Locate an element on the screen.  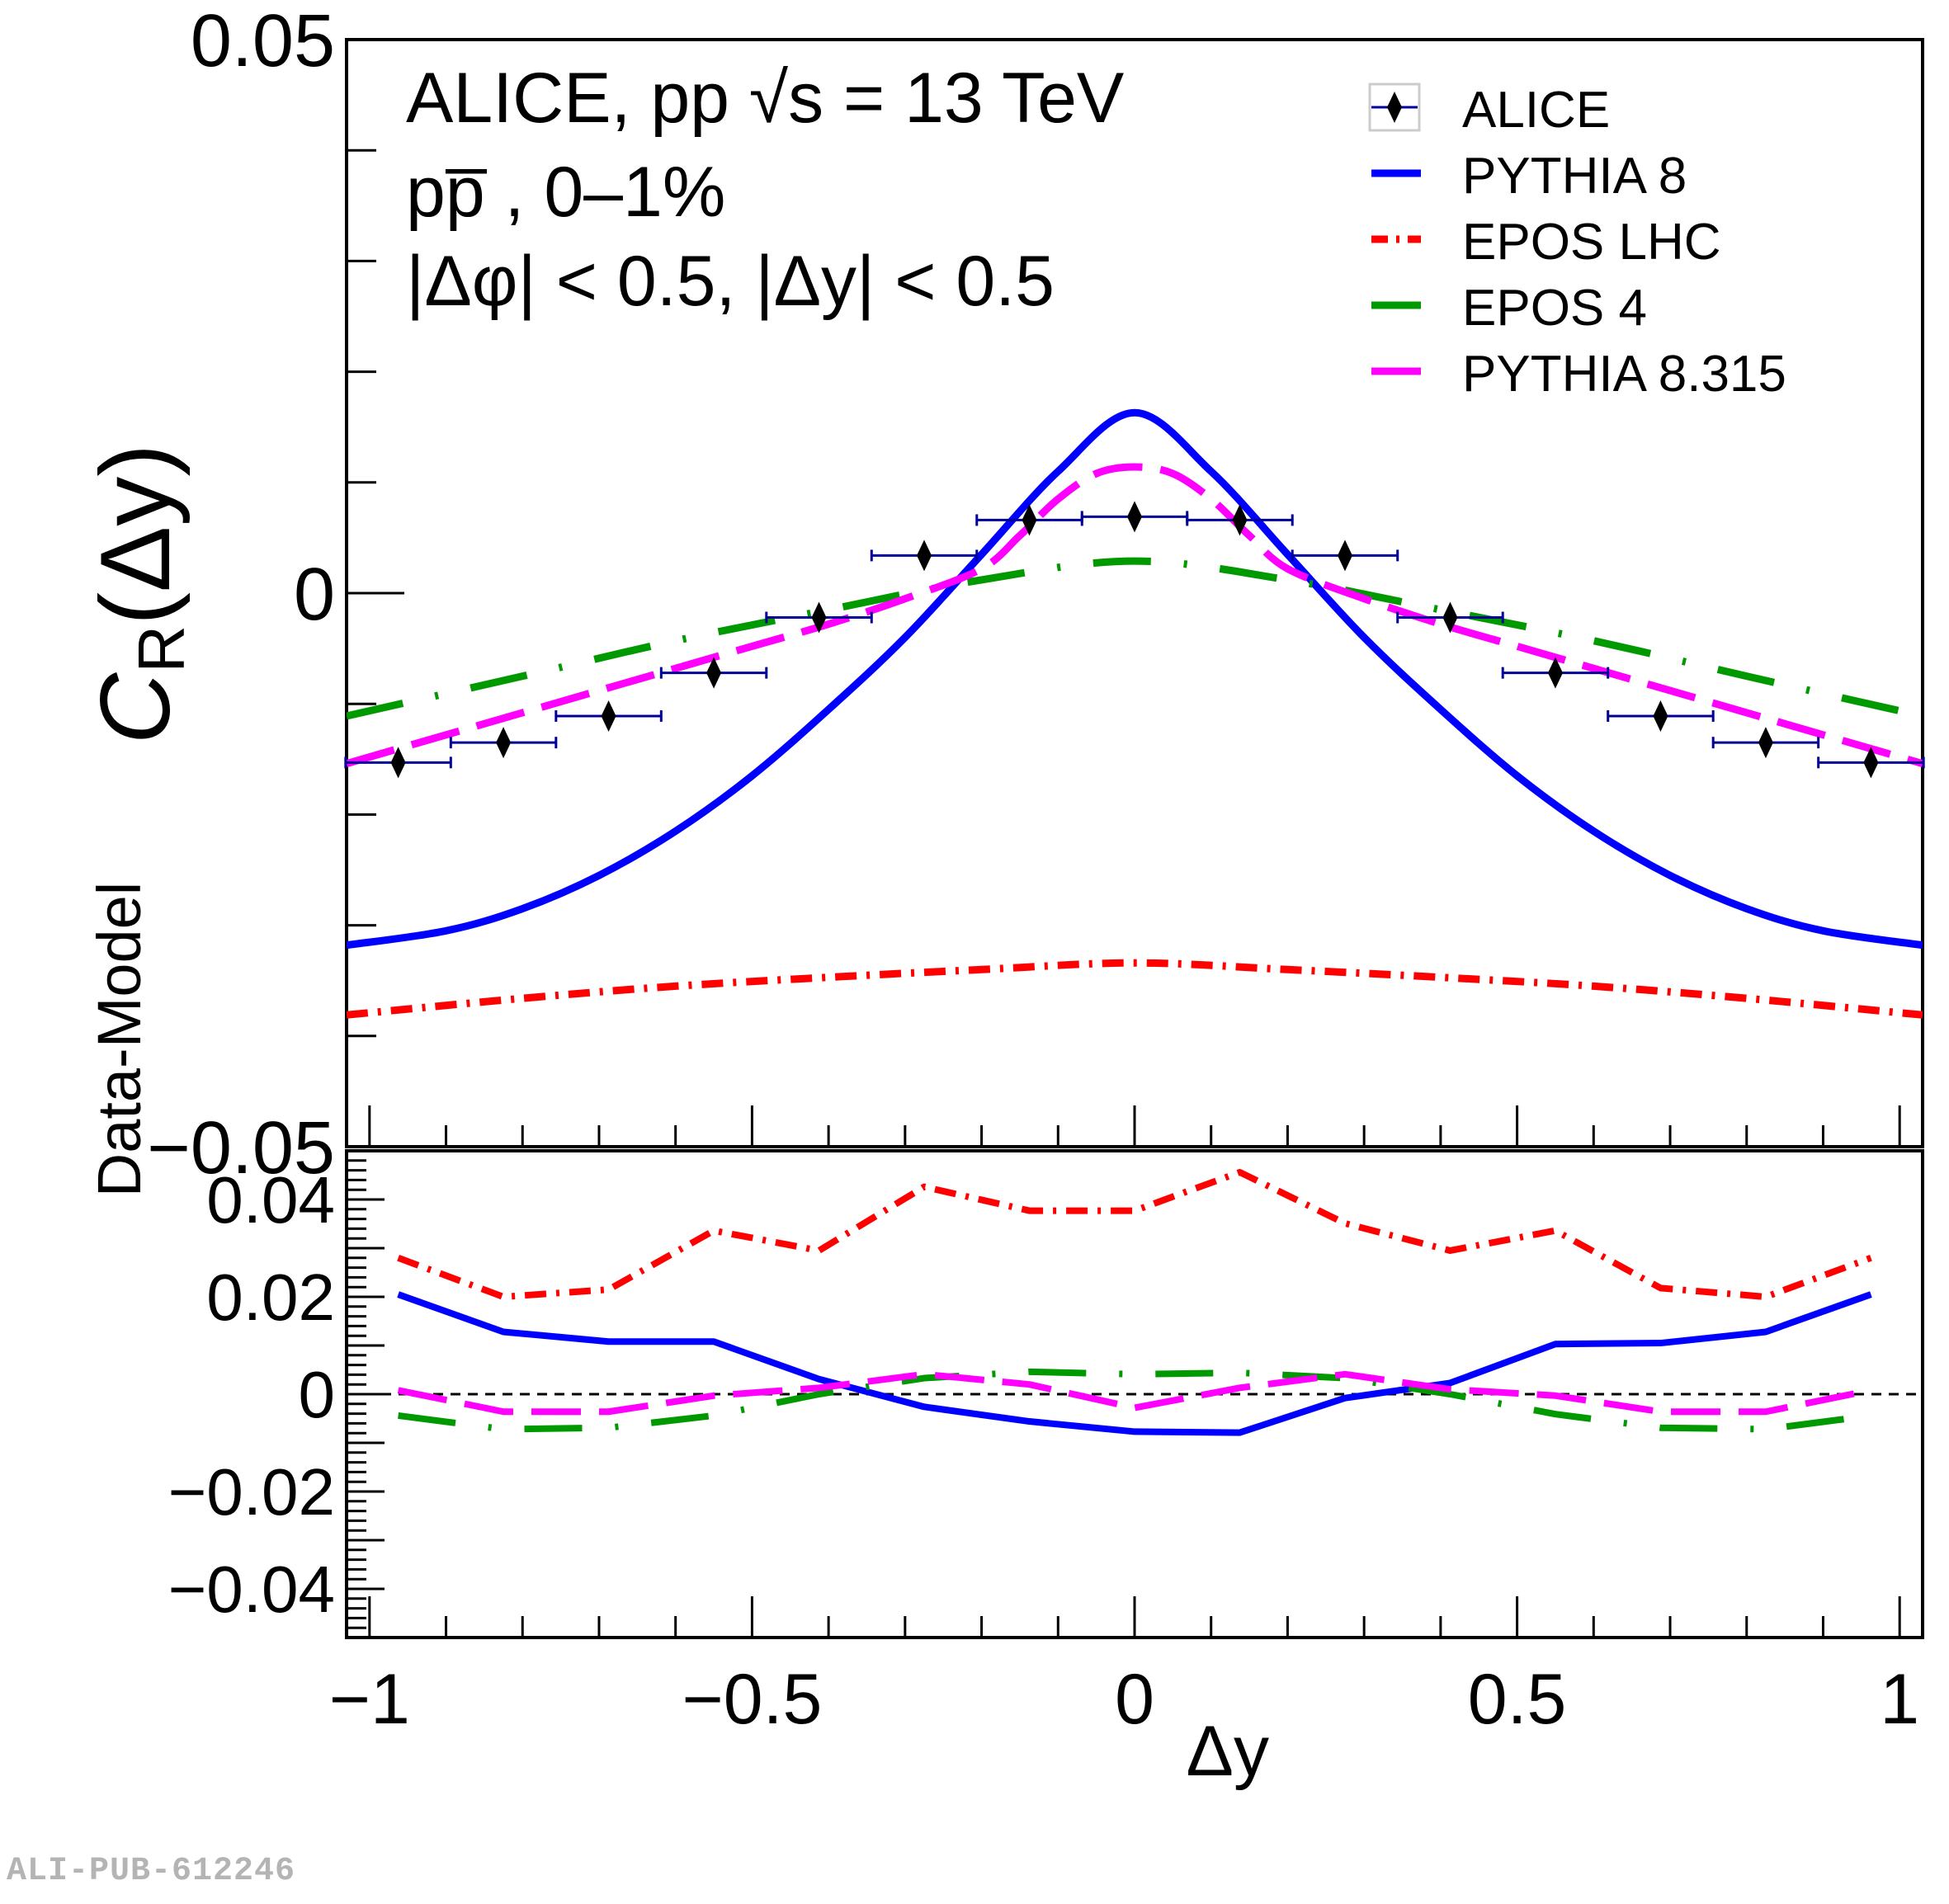
y-tick-label-ratio: 0.04 is located at coordinates (270, 1200).